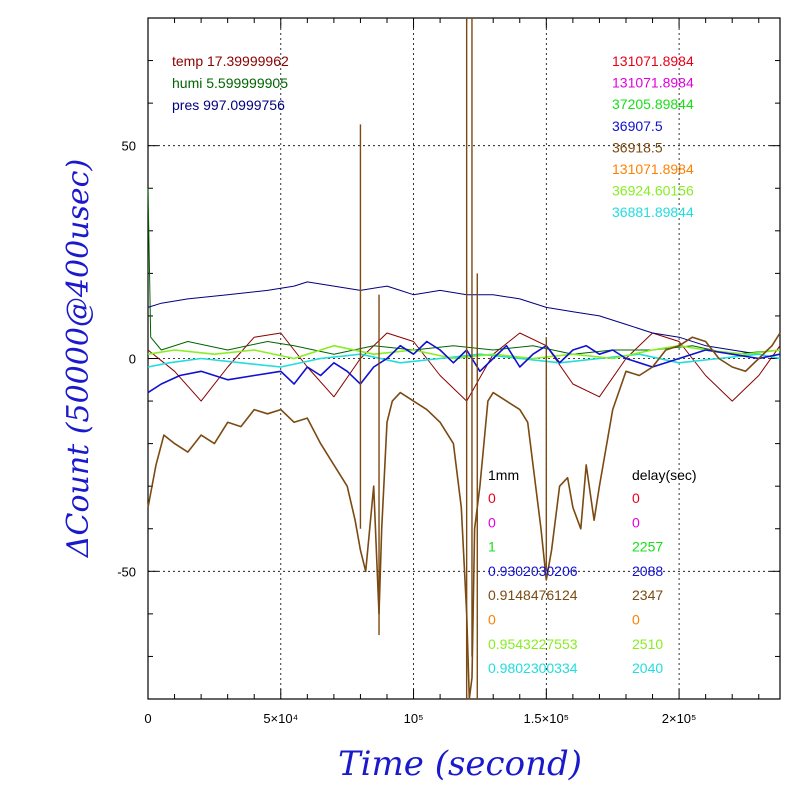 Image resolution: width=797 pixels, height=797 pixels. Describe the element at coordinates (533, 595) in the screenshot. I see `table-cell-1mm: 0.9148476124` at that location.